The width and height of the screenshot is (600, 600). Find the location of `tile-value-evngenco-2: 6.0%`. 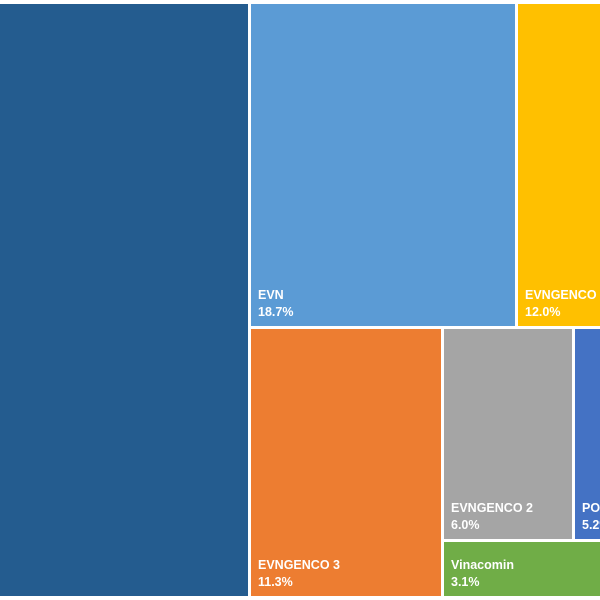

tile-value-evngenco-2: 6.0% is located at coordinates (465, 525).